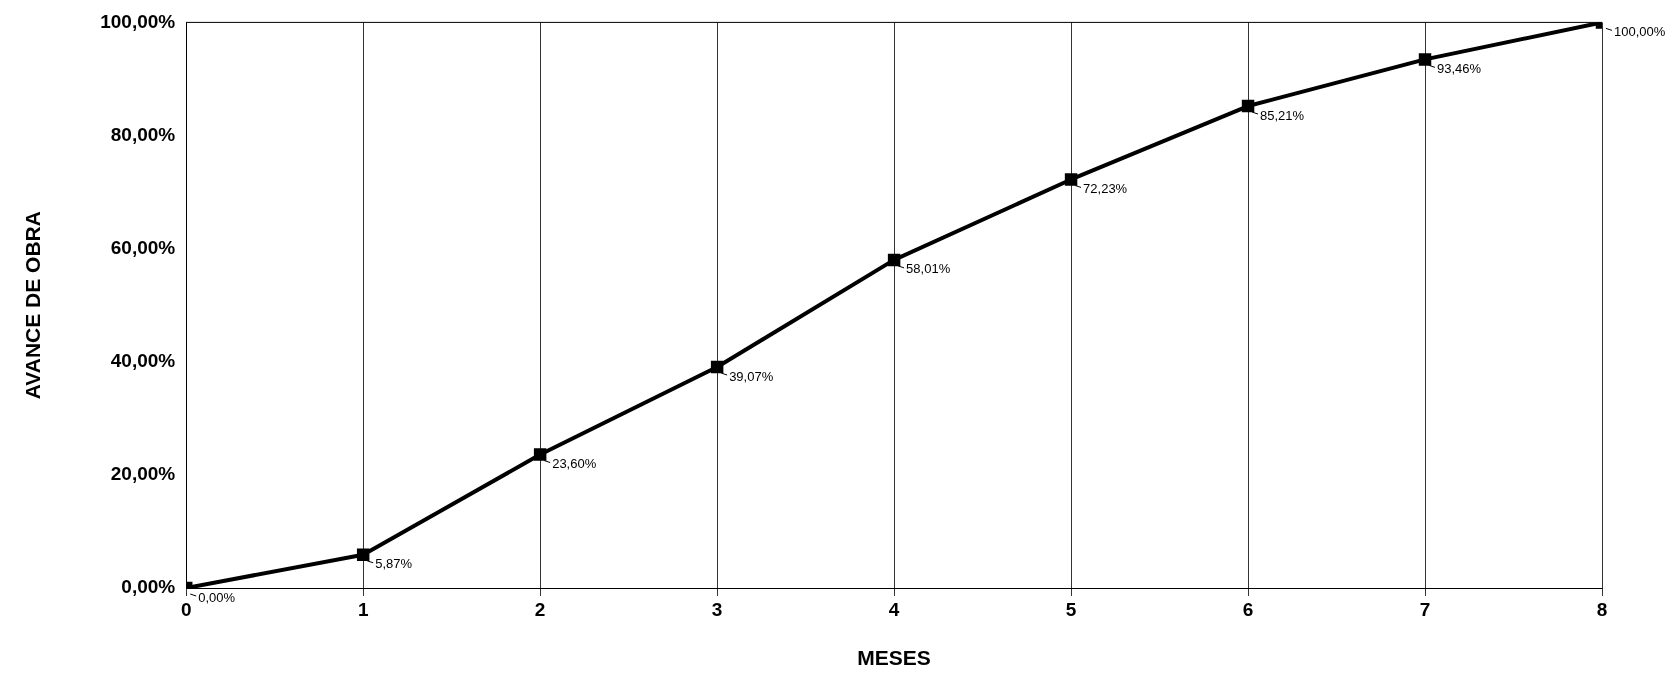 The height and width of the screenshot is (688, 1680). I want to click on y-tick-label: 0,00%, so click(148, 587).